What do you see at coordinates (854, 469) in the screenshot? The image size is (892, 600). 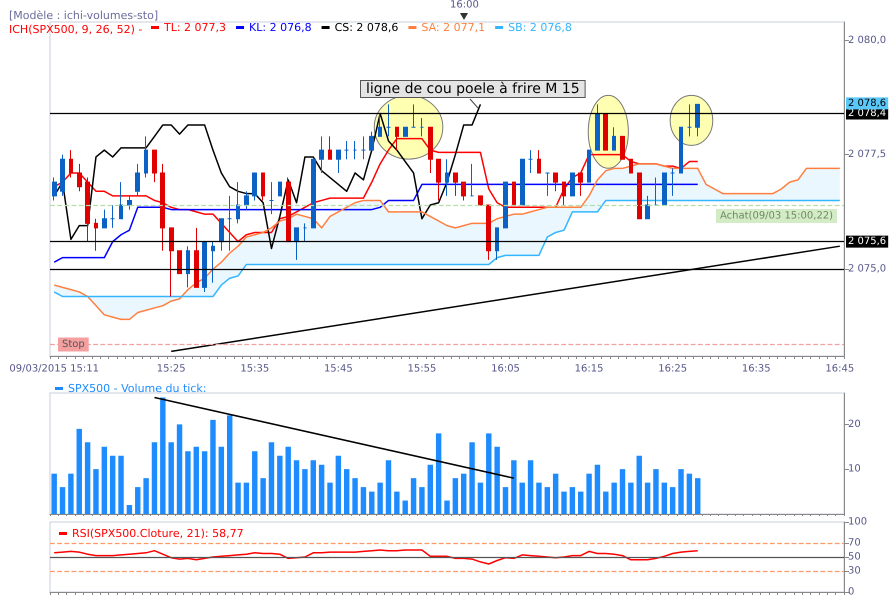 I see `y-tick-label: 10` at bounding box center [854, 469].